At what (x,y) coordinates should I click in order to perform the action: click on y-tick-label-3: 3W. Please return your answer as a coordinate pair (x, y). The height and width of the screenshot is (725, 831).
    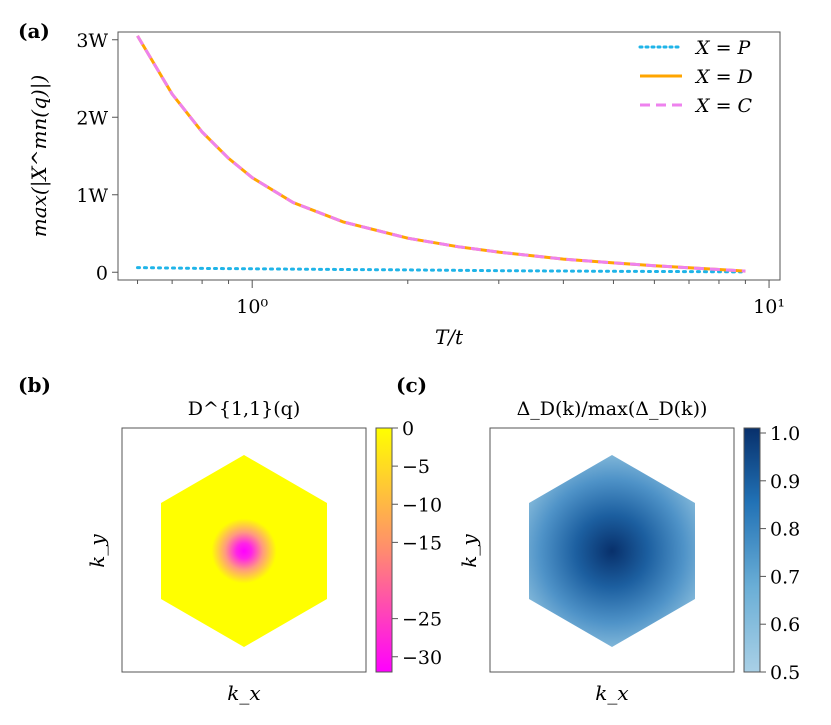
    Looking at the image, I should click on (92, 41).